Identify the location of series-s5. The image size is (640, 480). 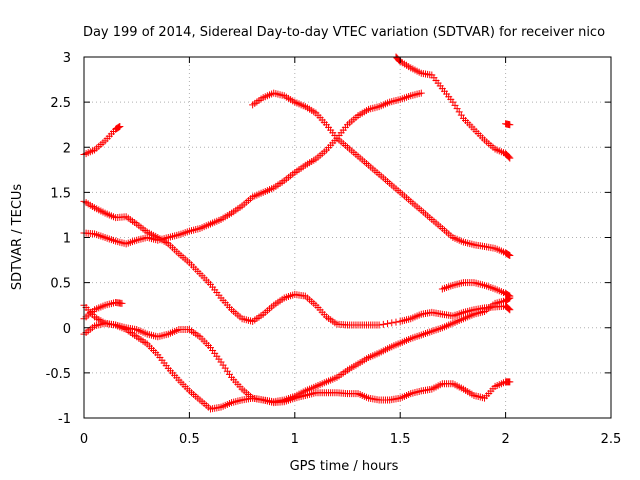
(453, 107).